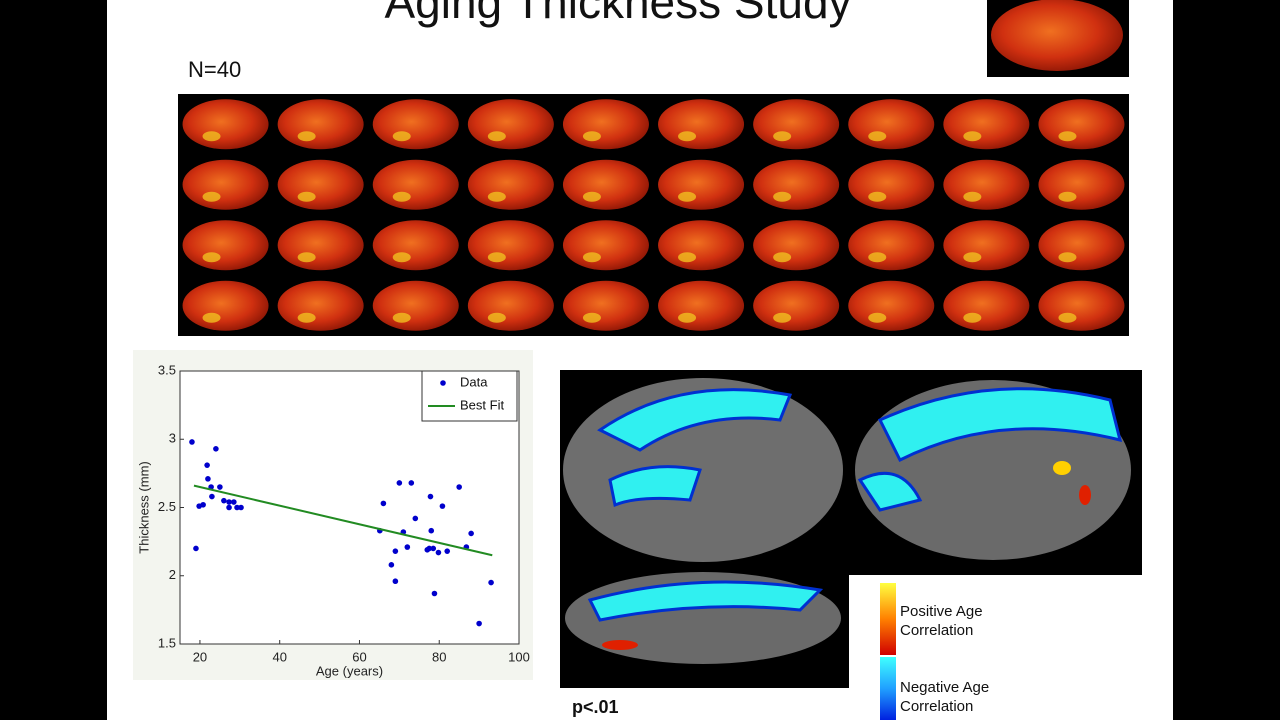 The width and height of the screenshot is (1280, 720). Describe the element at coordinates (888, 619) in the screenshot. I see `colorbar-positive` at that location.